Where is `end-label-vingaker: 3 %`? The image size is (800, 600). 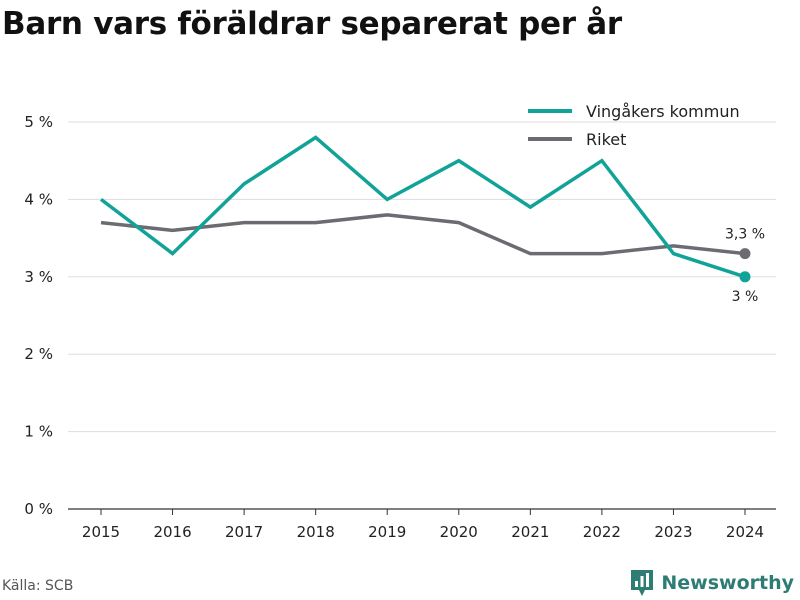 end-label-vingaker: 3 % is located at coordinates (745, 297).